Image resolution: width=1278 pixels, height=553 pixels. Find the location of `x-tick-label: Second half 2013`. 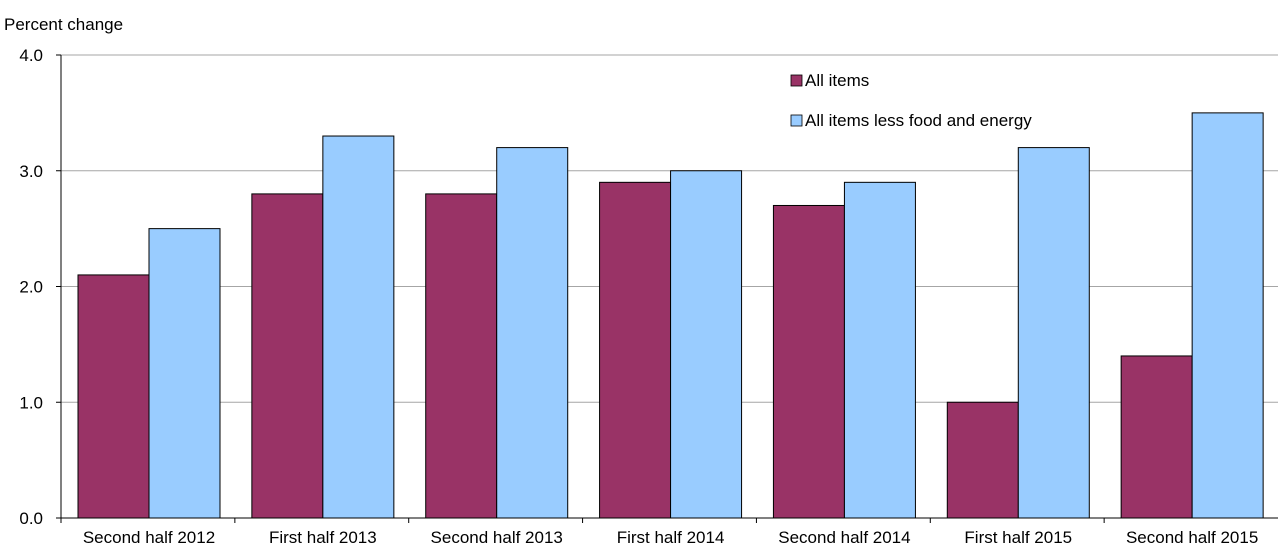

x-tick-label: Second half 2013 is located at coordinates (497, 537).